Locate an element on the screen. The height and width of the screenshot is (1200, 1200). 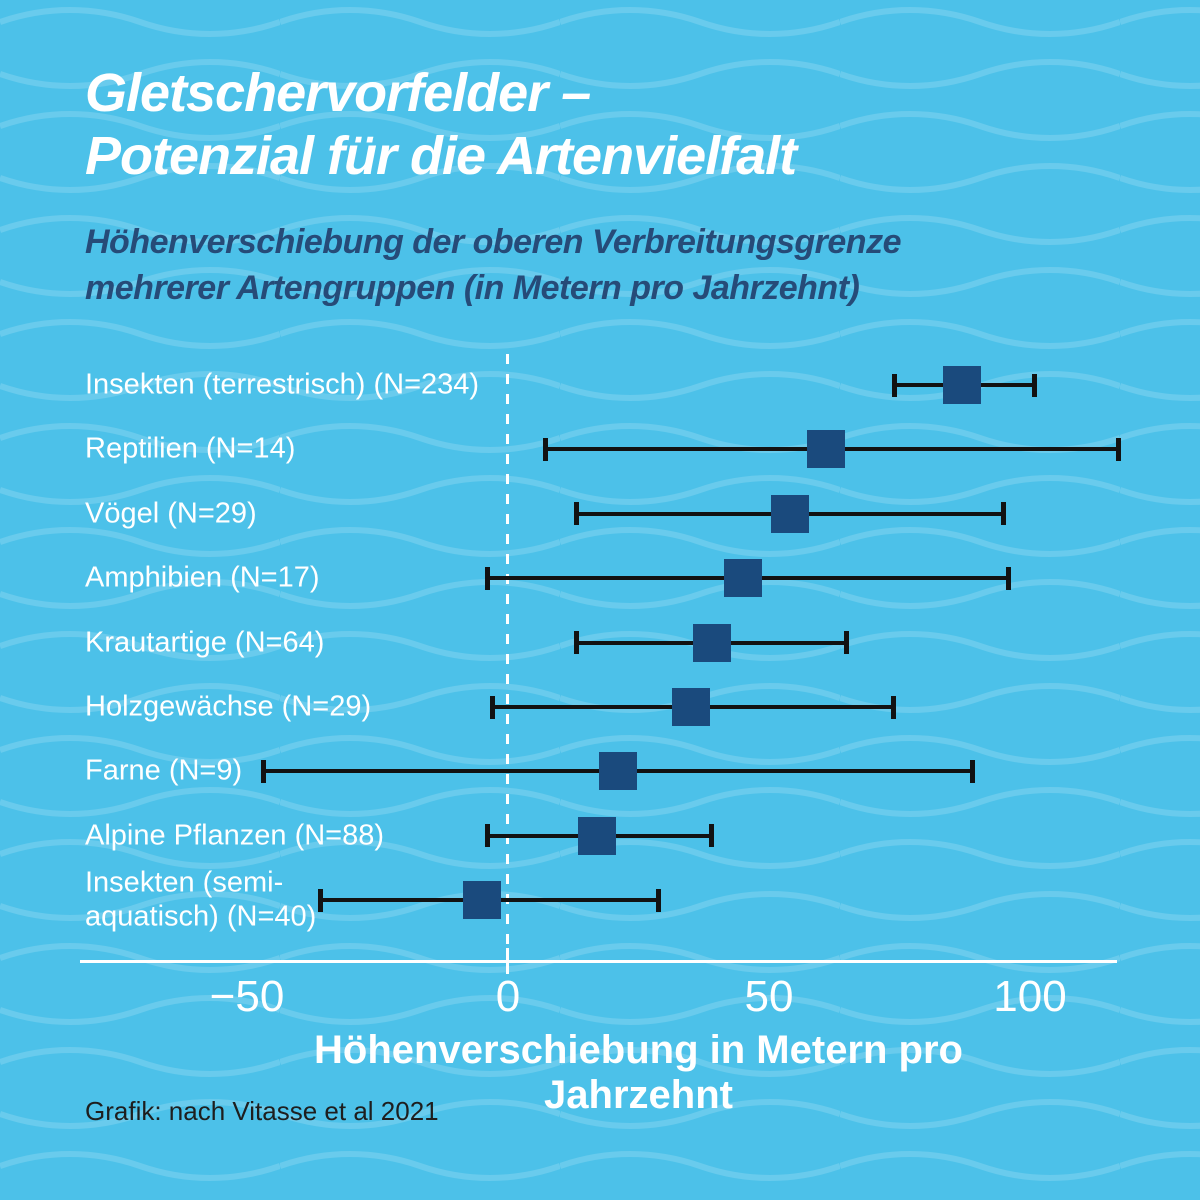
category-label: Farne (N=9) is located at coordinates (164, 770).